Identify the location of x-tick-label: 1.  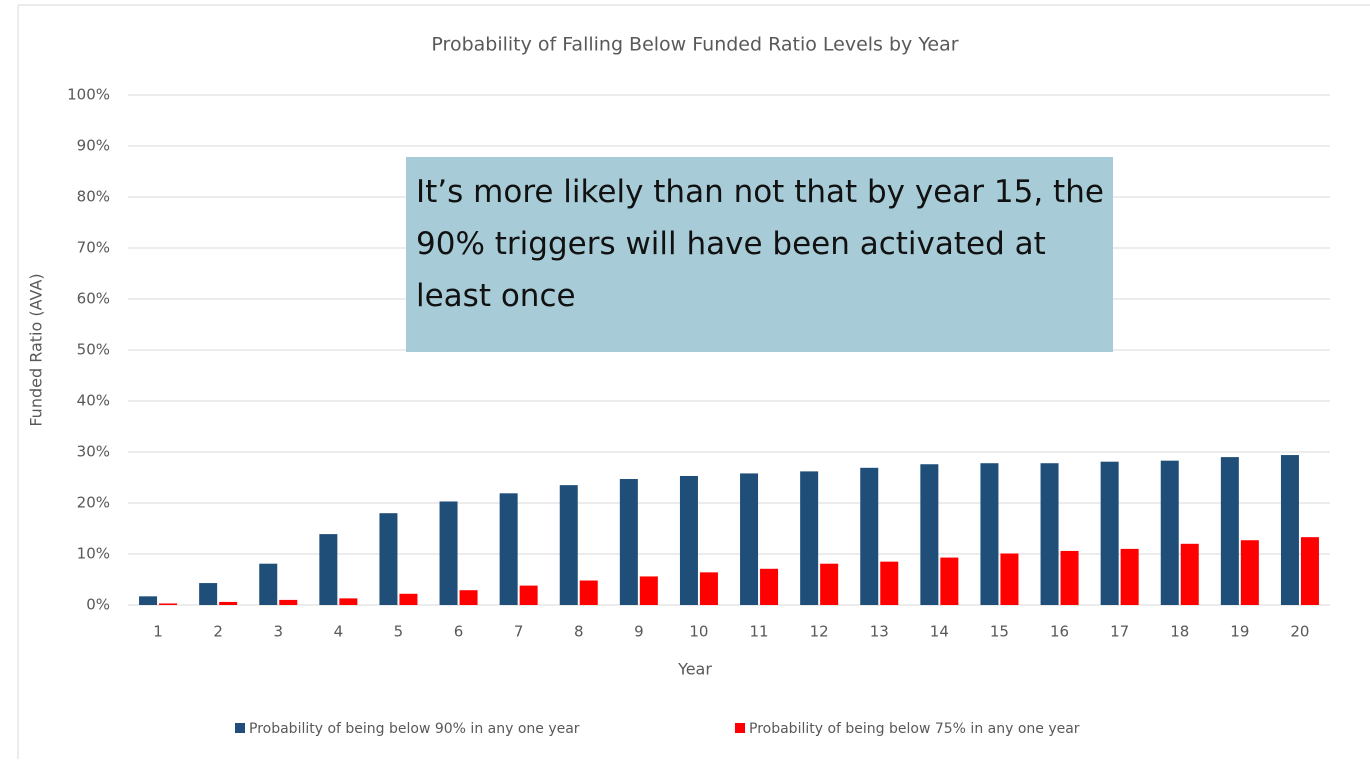
(158, 632).